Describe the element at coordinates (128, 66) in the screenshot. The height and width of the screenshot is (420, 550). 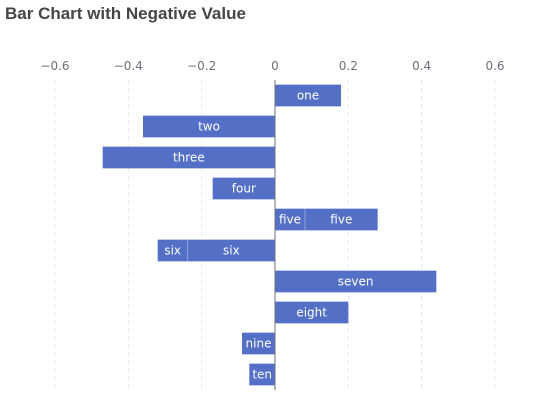
I see `x-tick-label: −0.4` at that location.